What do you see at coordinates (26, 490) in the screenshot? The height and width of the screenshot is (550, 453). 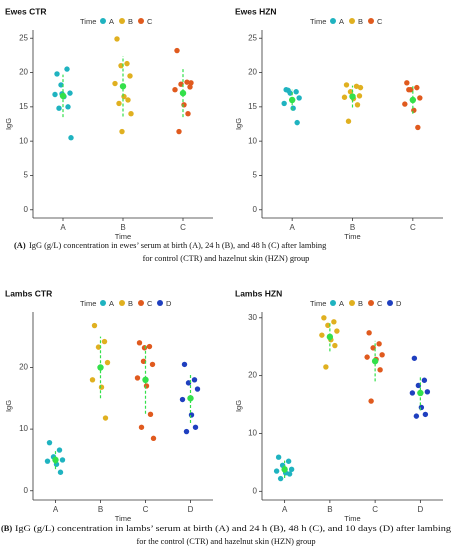 I see `y-tick-label: 0` at bounding box center [26, 490].